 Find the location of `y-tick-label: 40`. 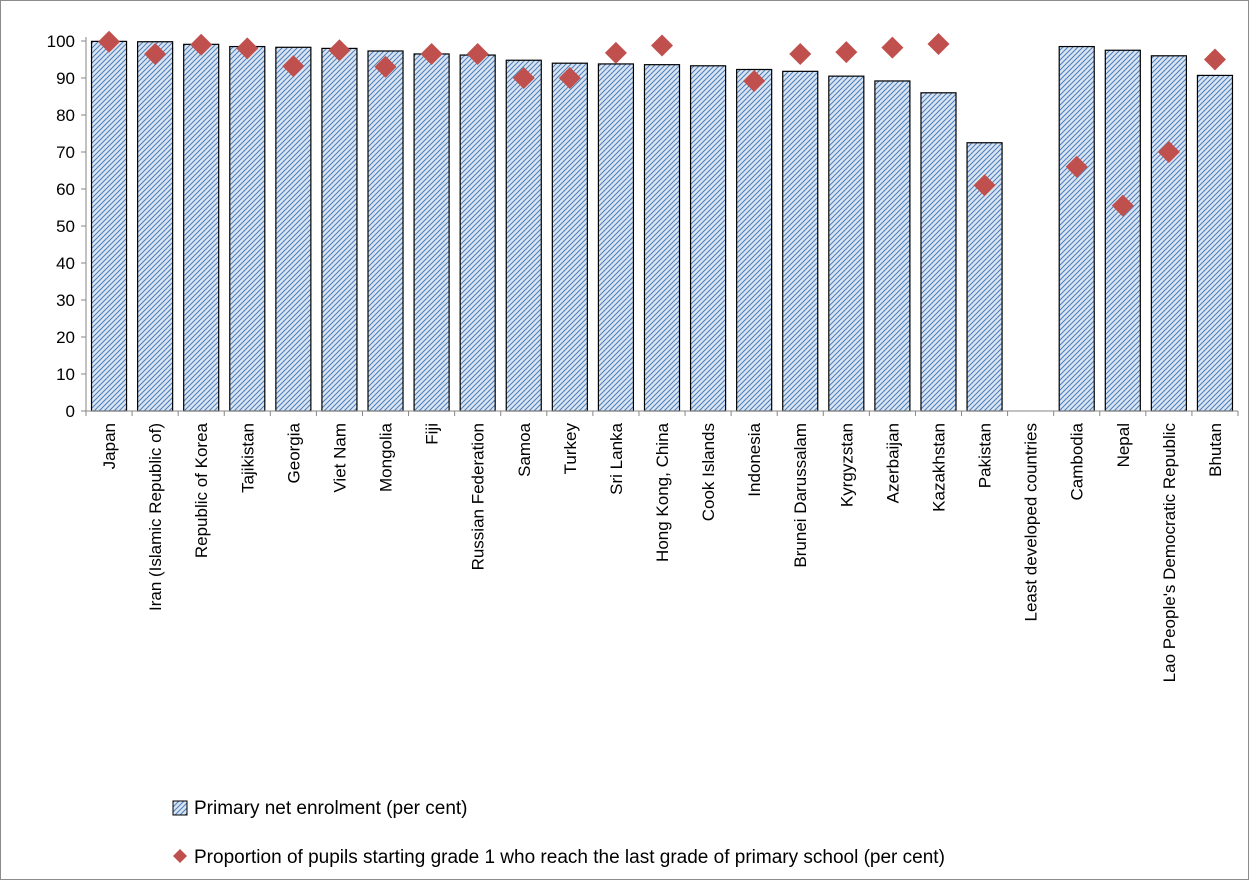

y-tick-label: 40 is located at coordinates (65, 263).